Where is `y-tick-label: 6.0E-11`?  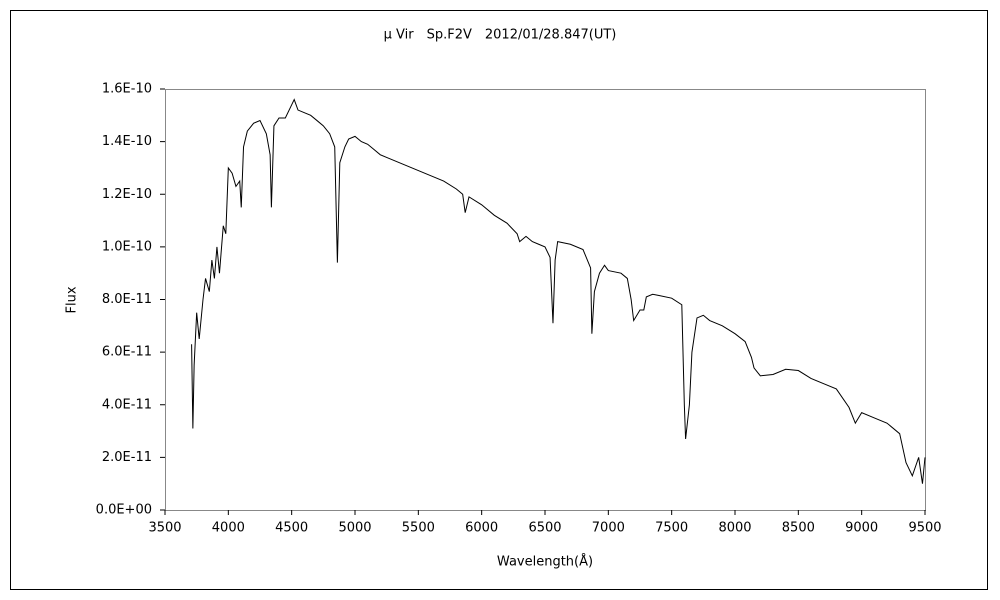 y-tick-label: 6.0E-11 is located at coordinates (127, 352).